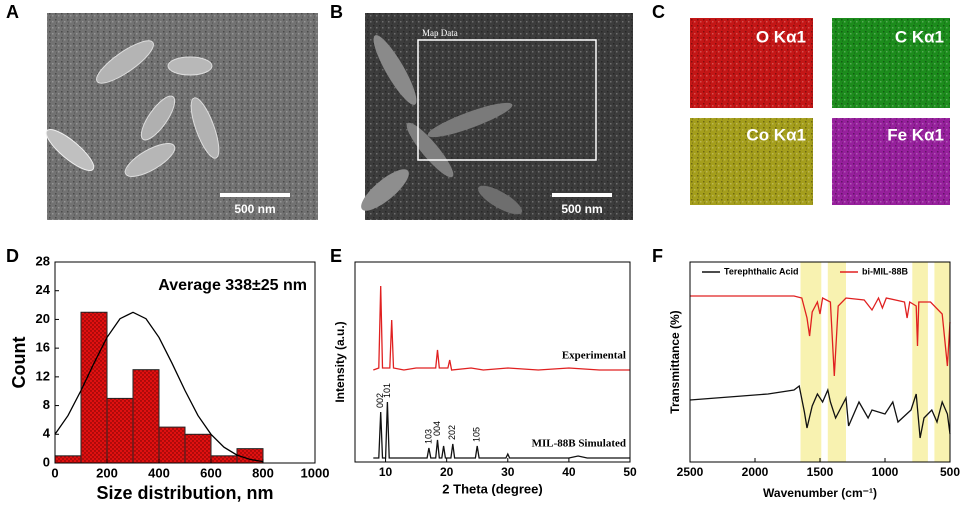 This screenshot has width=962, height=513. Describe the element at coordinates (43, 289) in the screenshot. I see `y-tick-label: 24` at that location.